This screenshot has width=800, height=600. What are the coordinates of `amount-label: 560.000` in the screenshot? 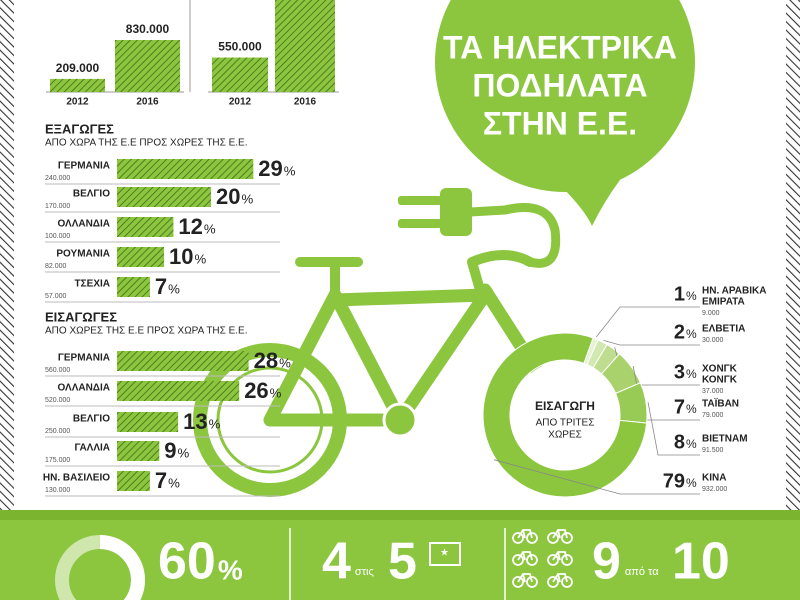 It's located at (57, 370).